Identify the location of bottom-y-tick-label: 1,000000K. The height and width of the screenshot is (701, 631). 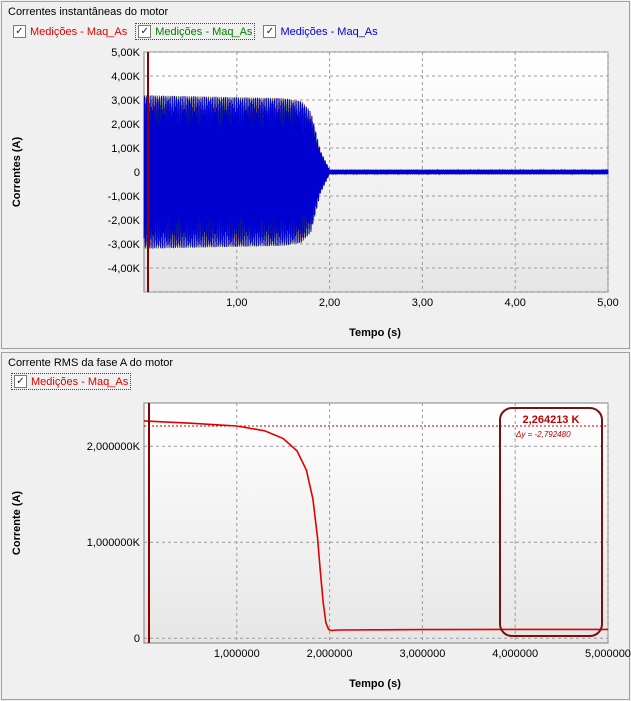
(114, 543).